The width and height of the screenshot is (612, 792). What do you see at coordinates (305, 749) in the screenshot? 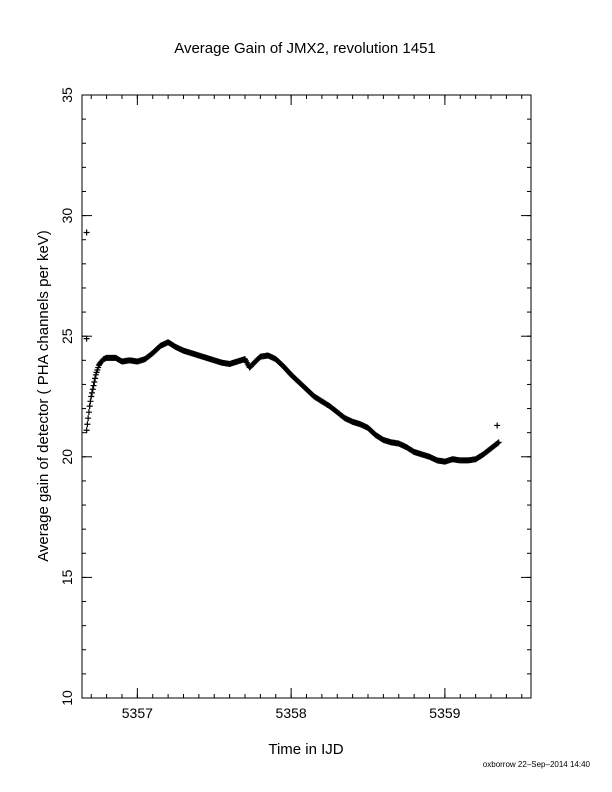
I see `x-axis-label: Time in IJD` at bounding box center [305, 749].